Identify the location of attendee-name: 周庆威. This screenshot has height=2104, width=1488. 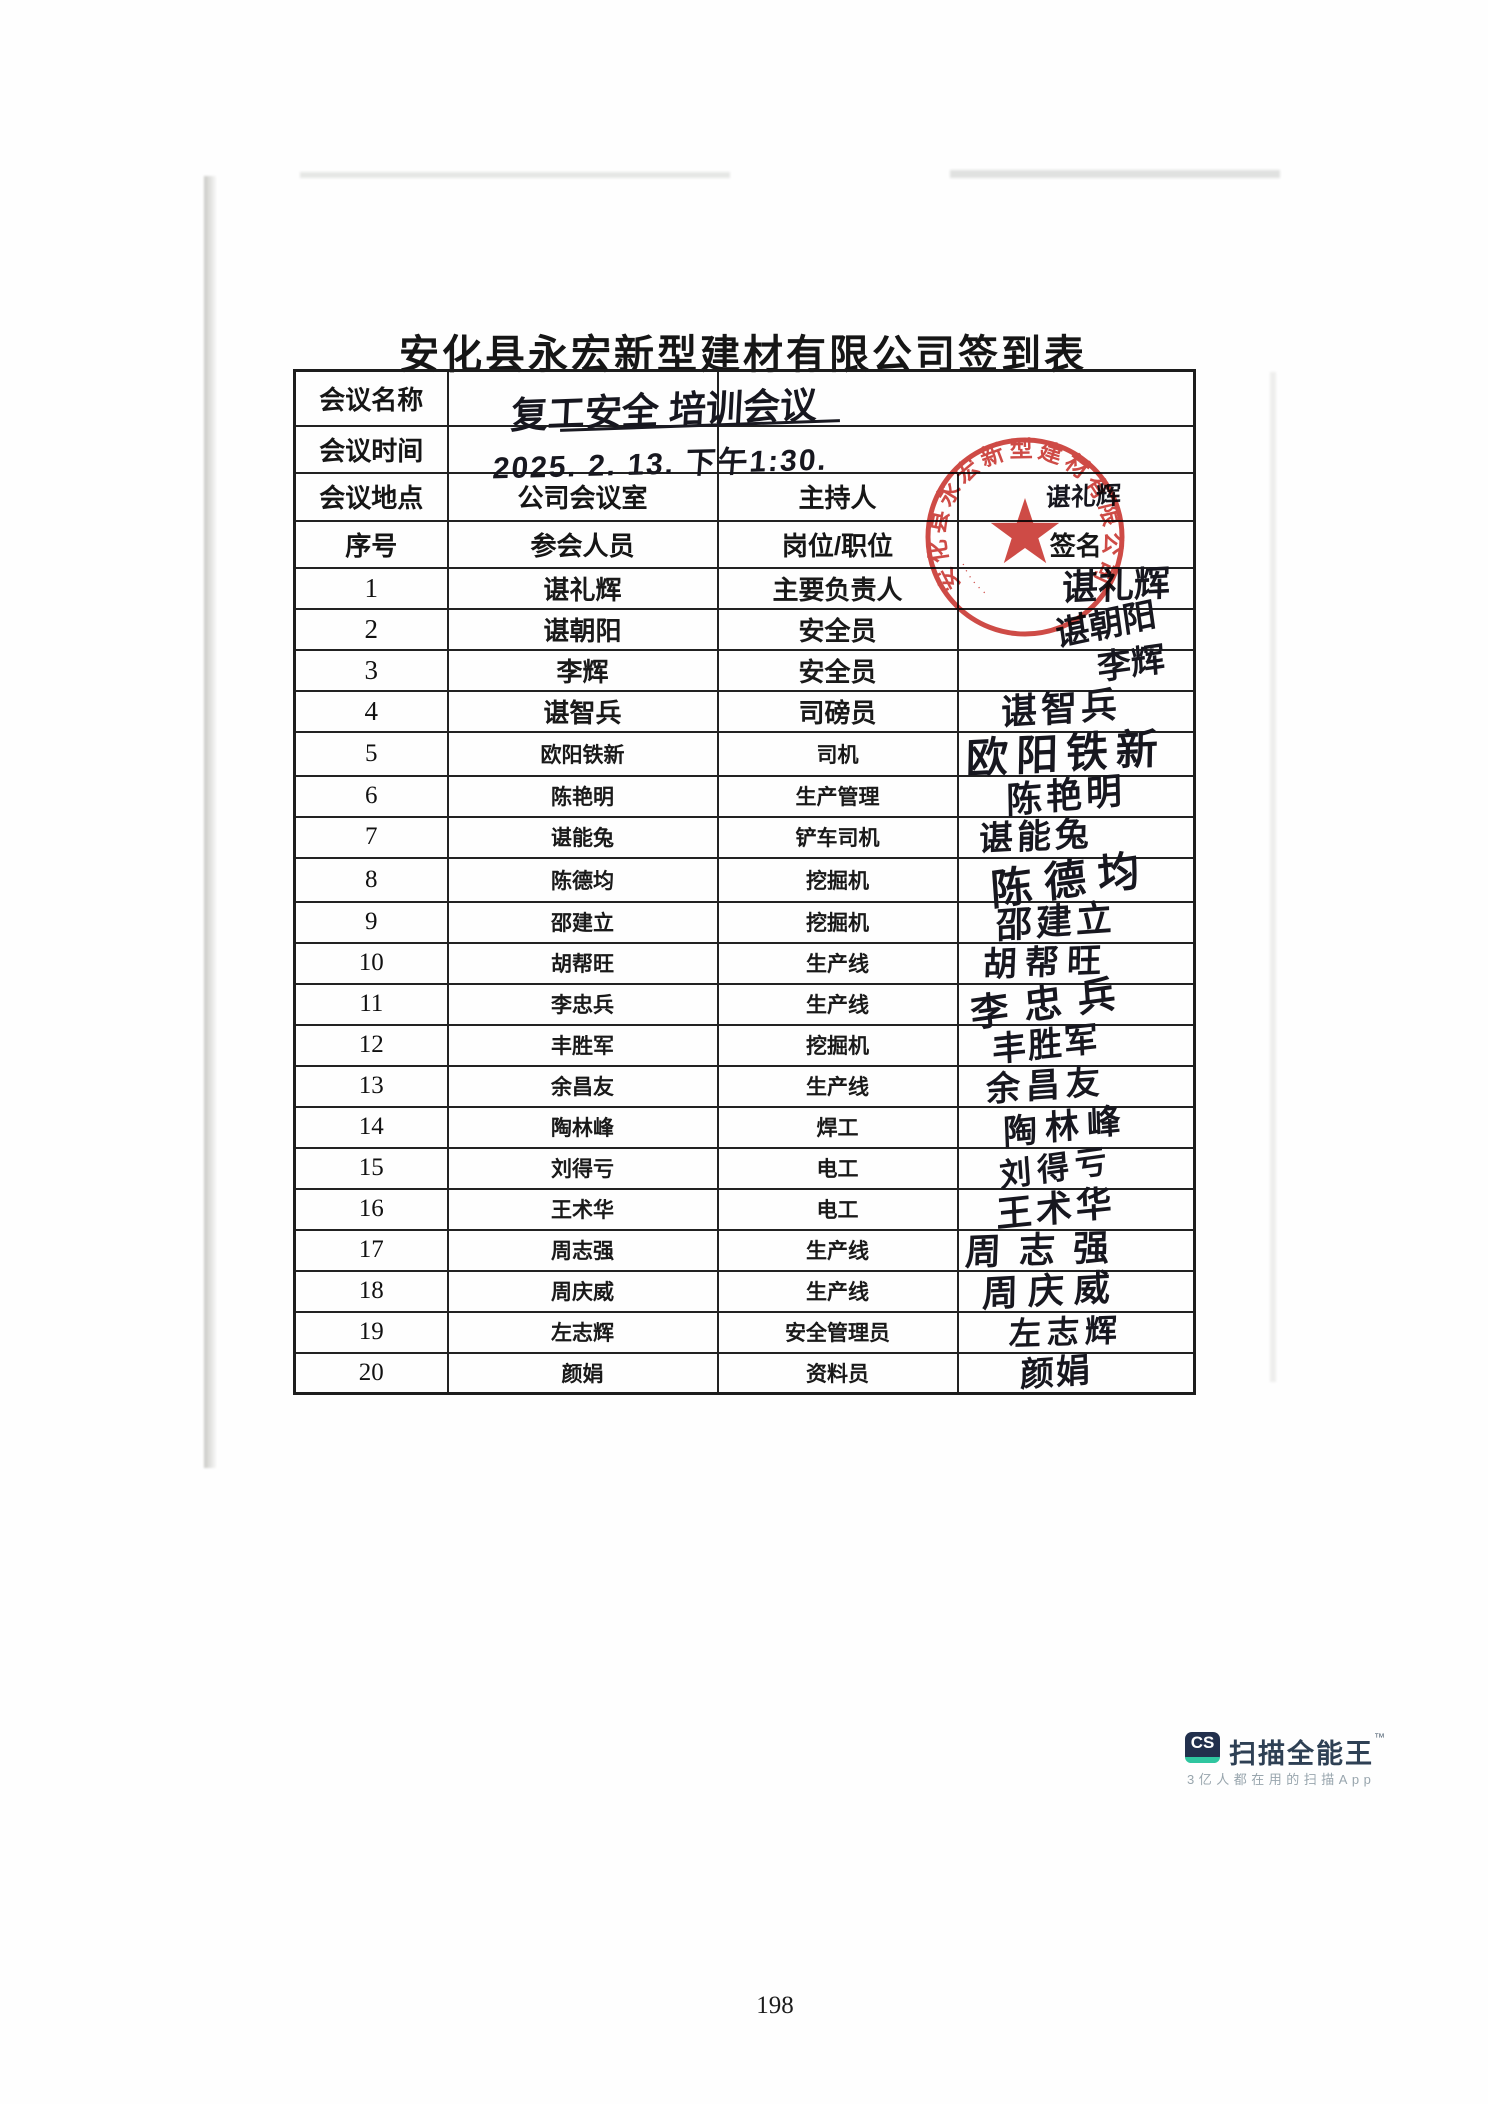
(582, 1291).